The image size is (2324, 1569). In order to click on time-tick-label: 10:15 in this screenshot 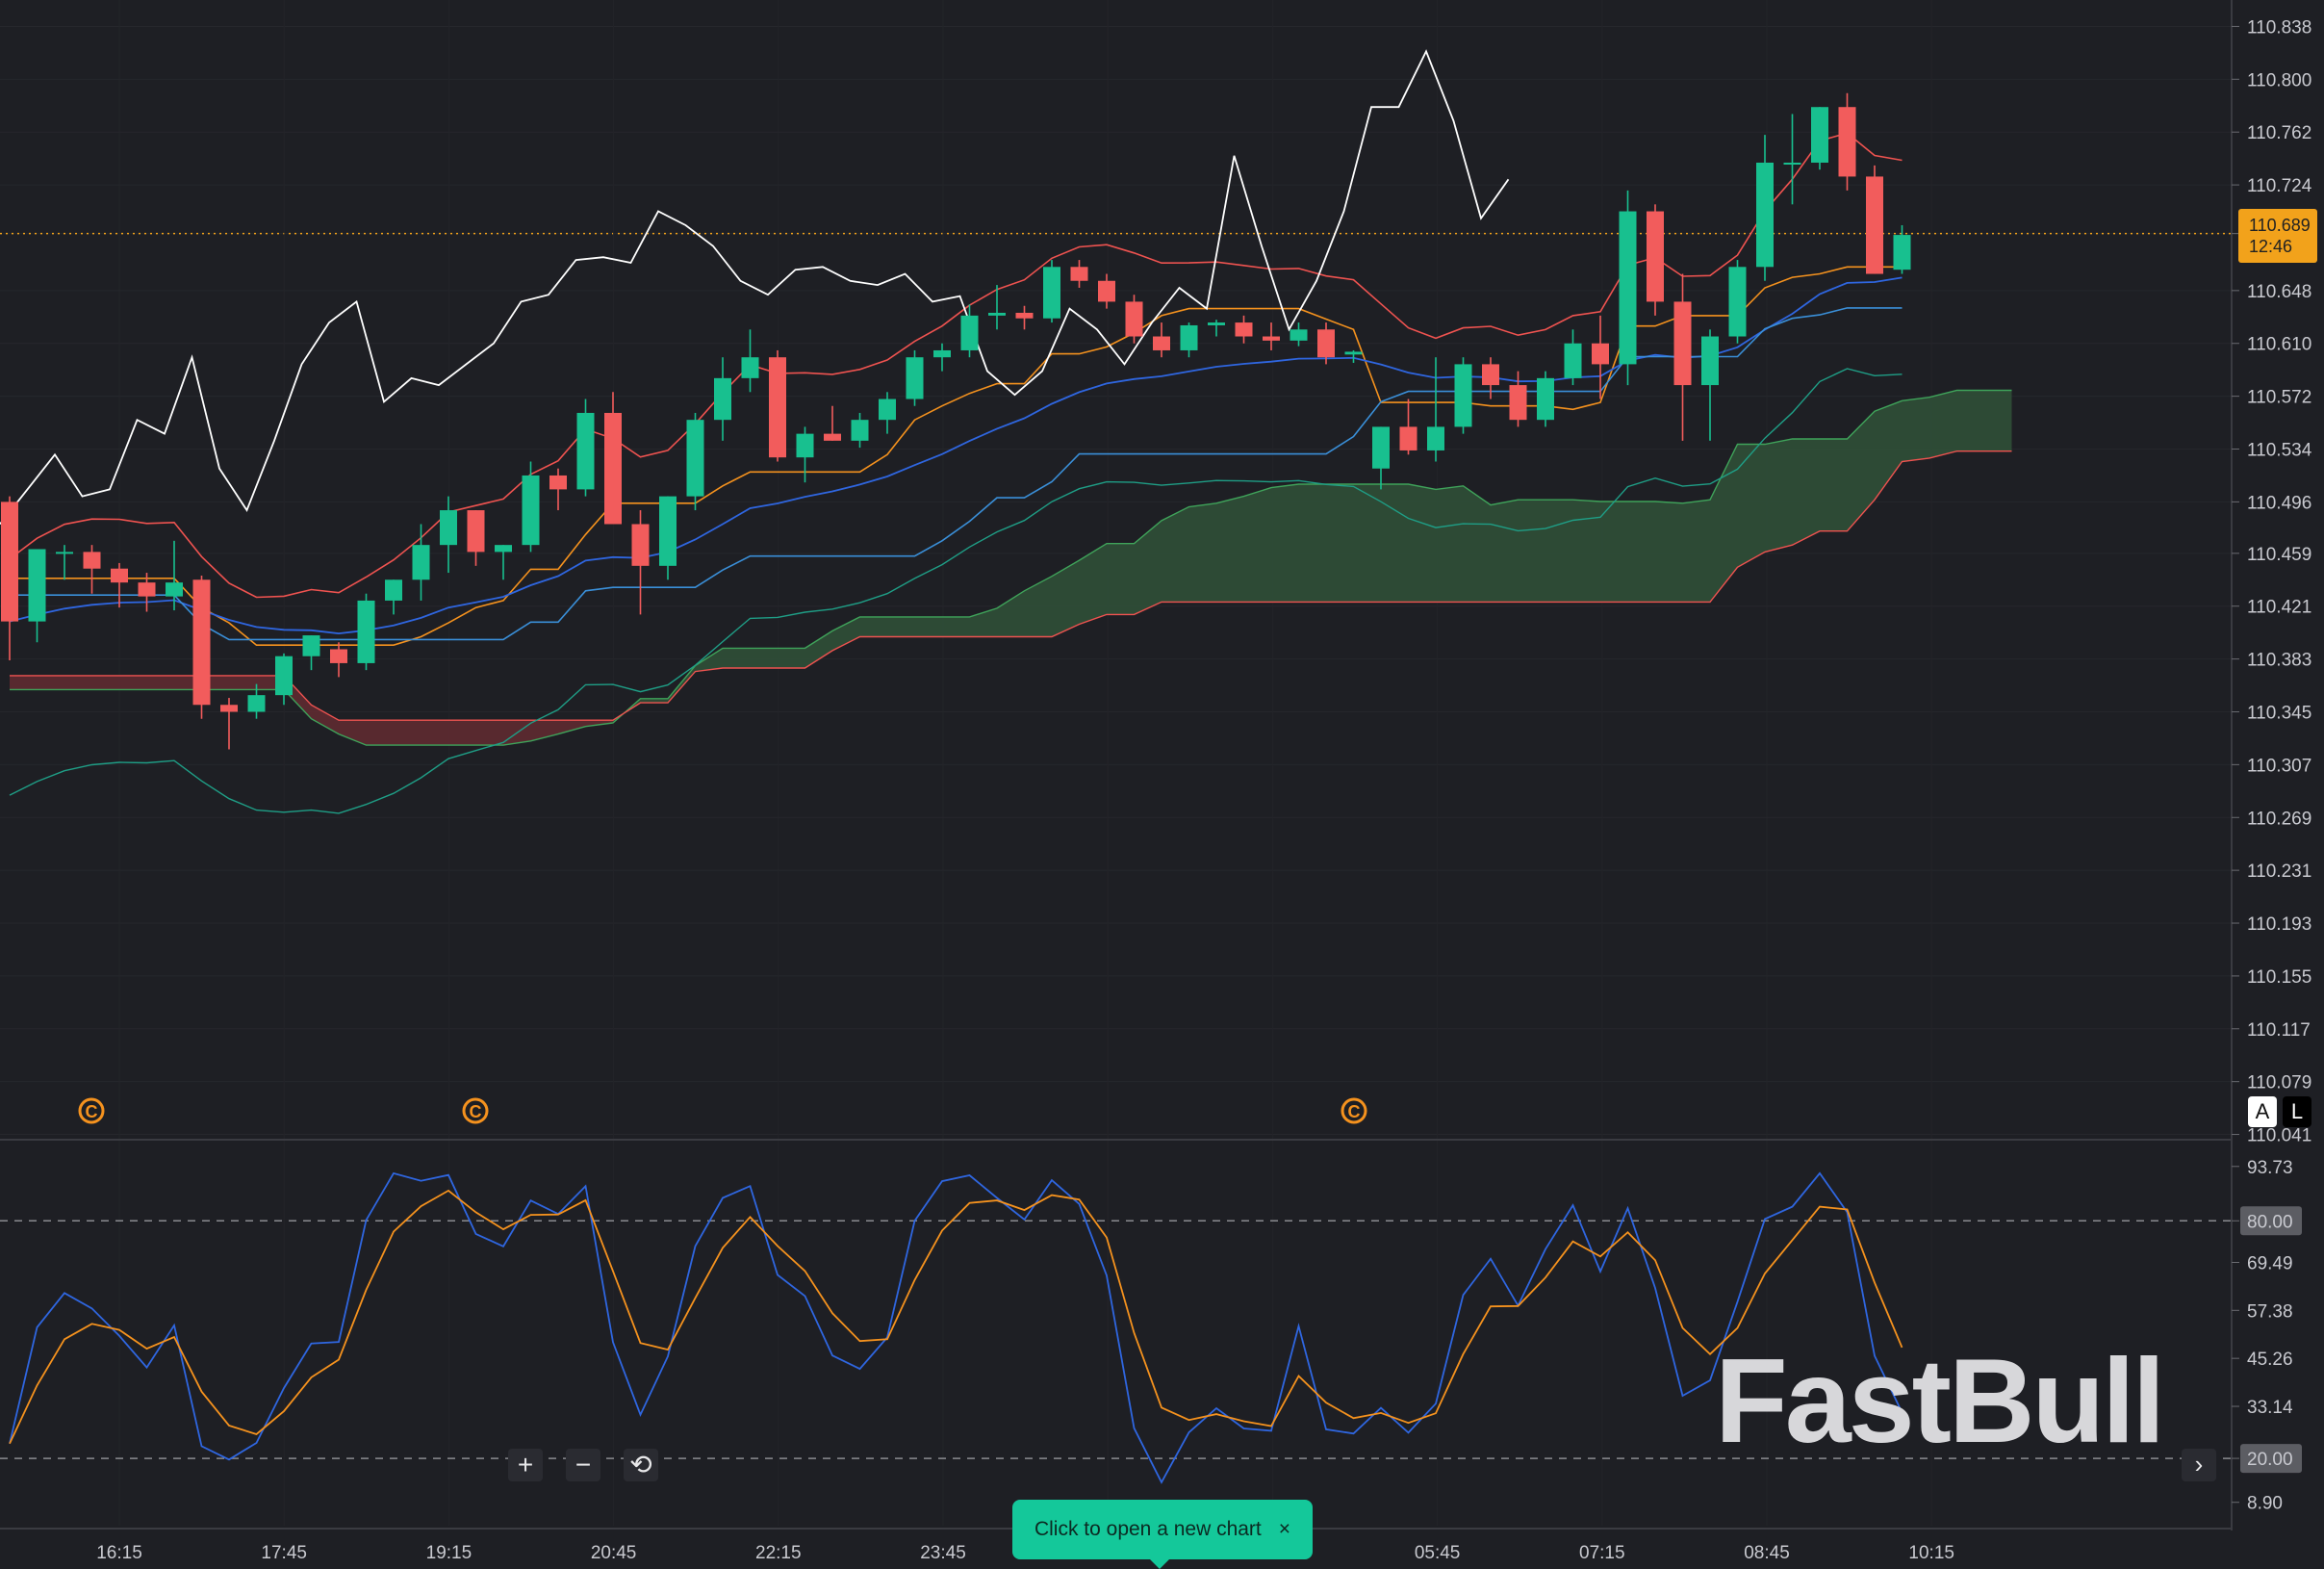, I will do `click(1931, 1553)`.